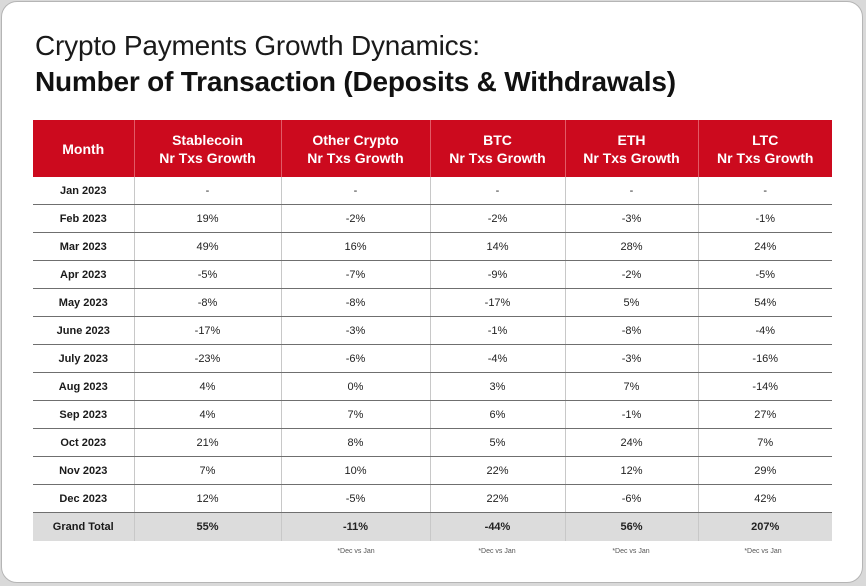 Image resolution: width=866 pixels, height=586 pixels. What do you see at coordinates (208, 442) in the screenshot?
I see `value-cell: 21%` at bounding box center [208, 442].